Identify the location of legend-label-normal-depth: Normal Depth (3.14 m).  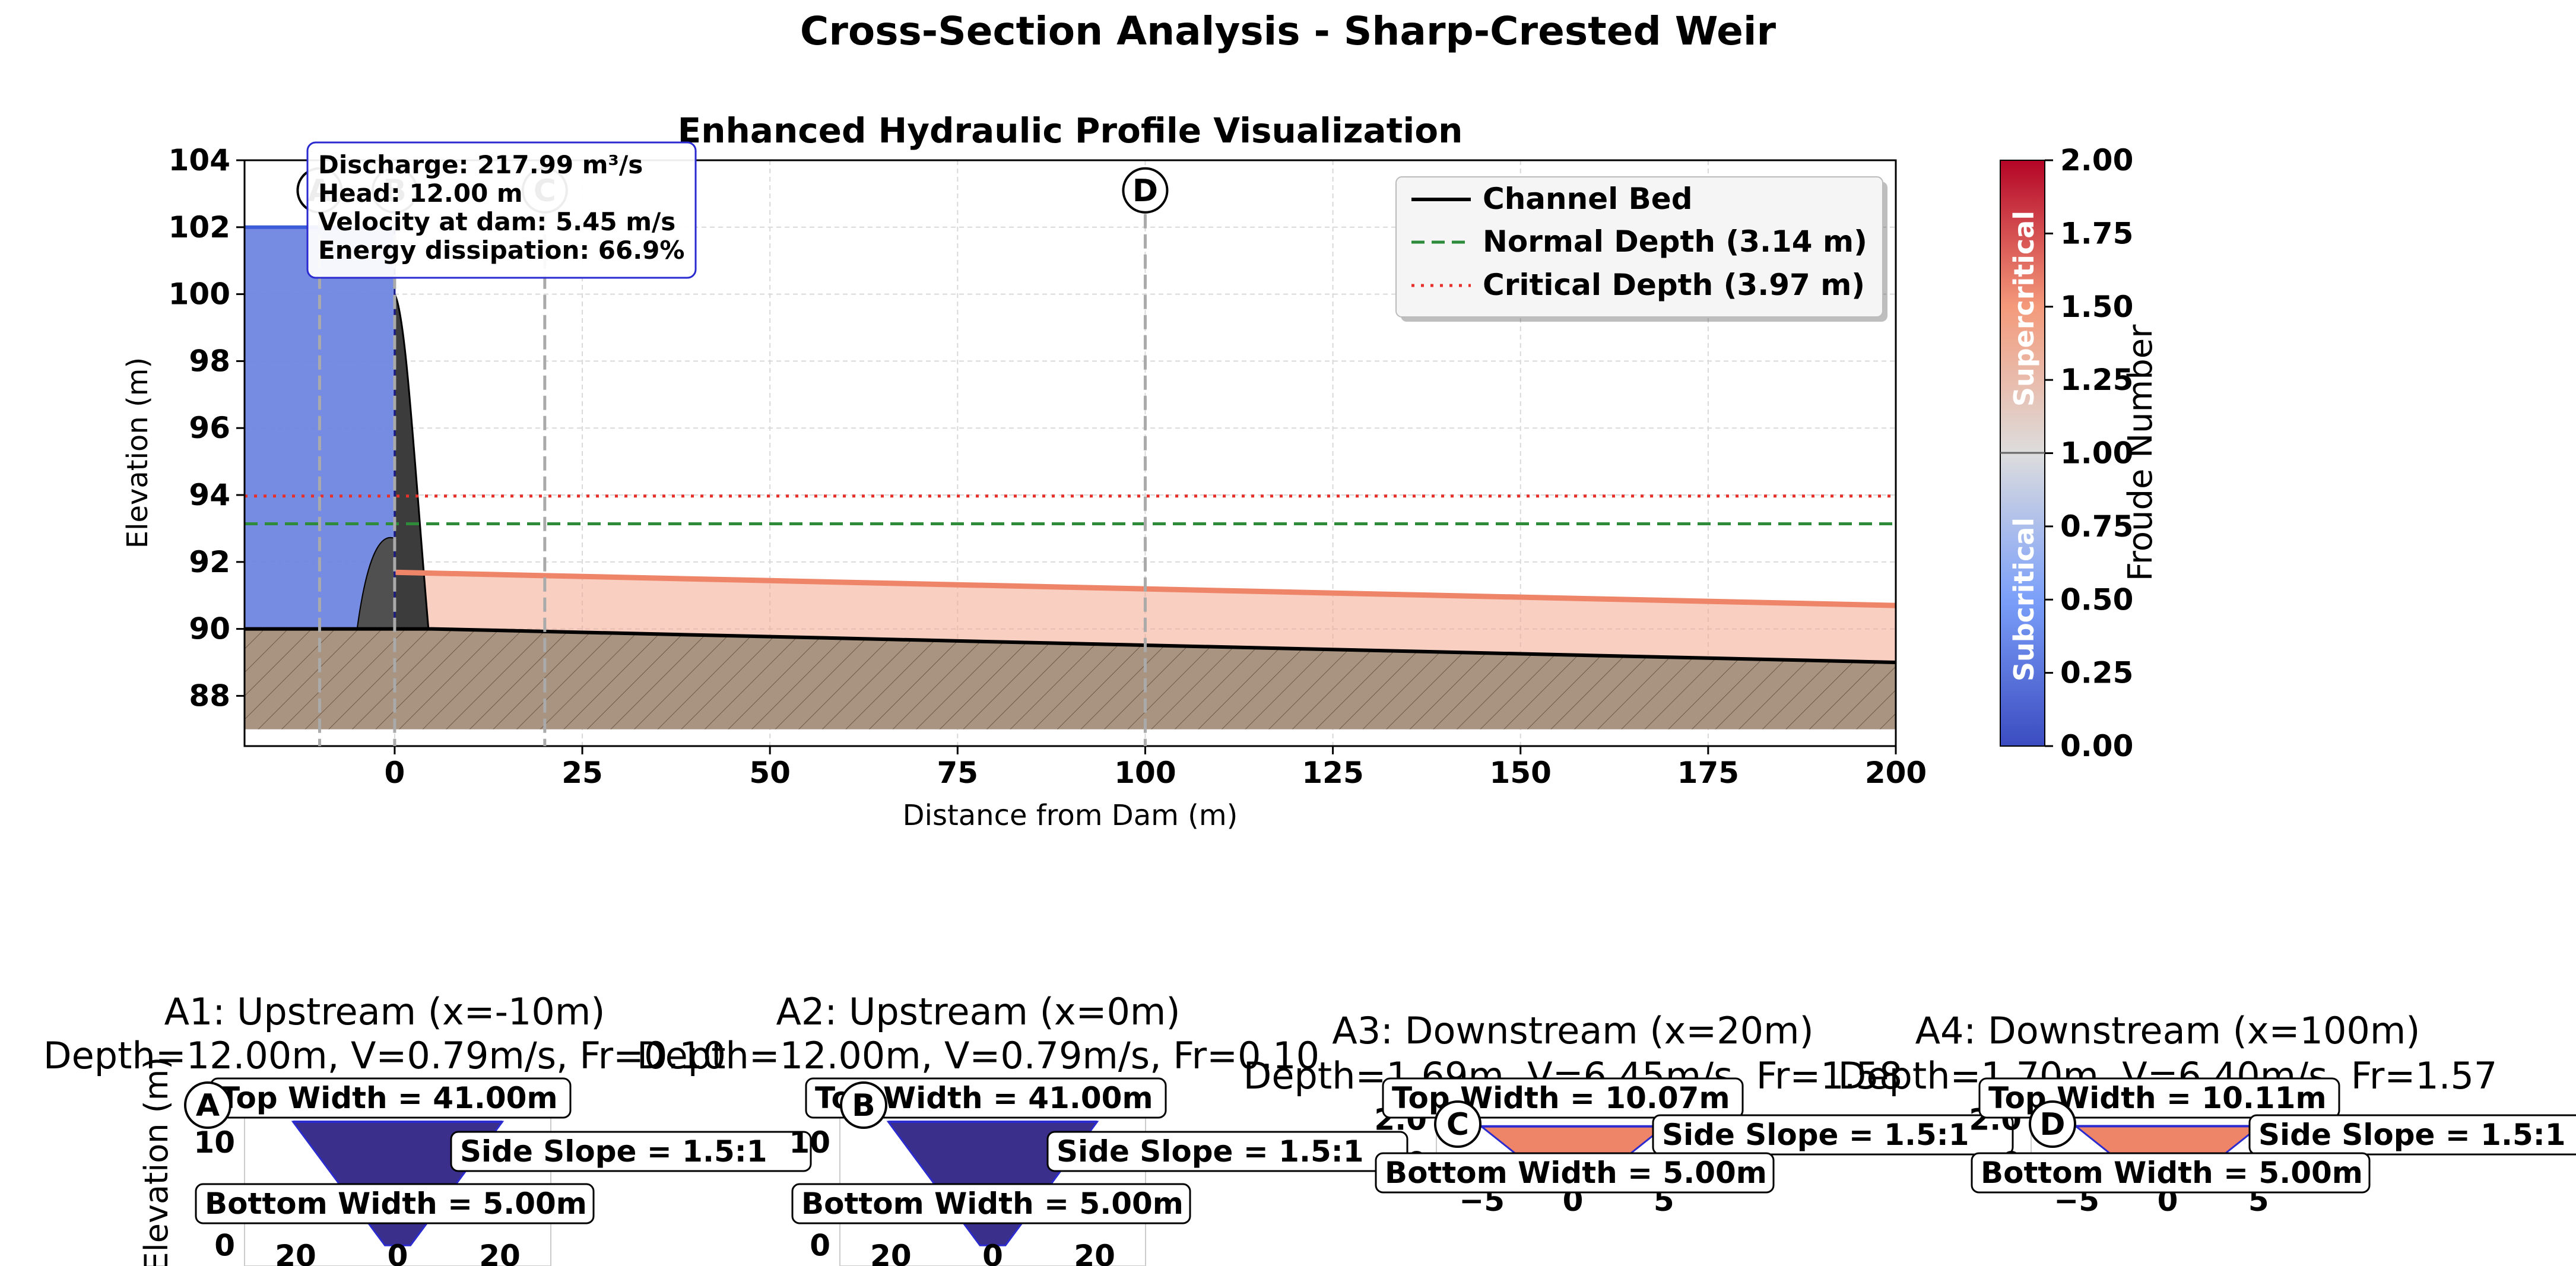
(1675, 241).